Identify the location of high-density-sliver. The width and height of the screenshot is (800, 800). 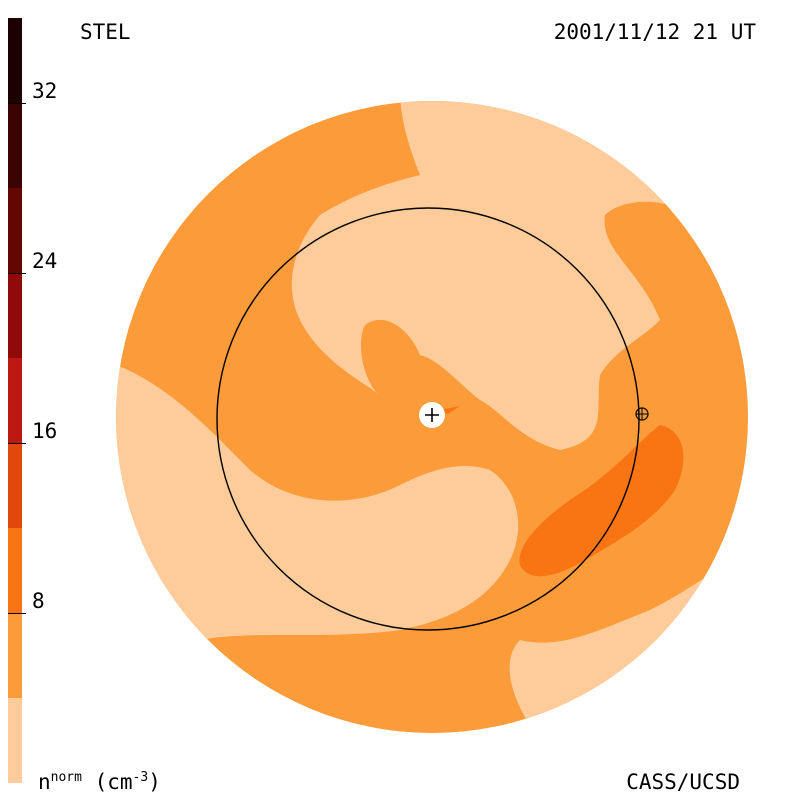
(450, 410).